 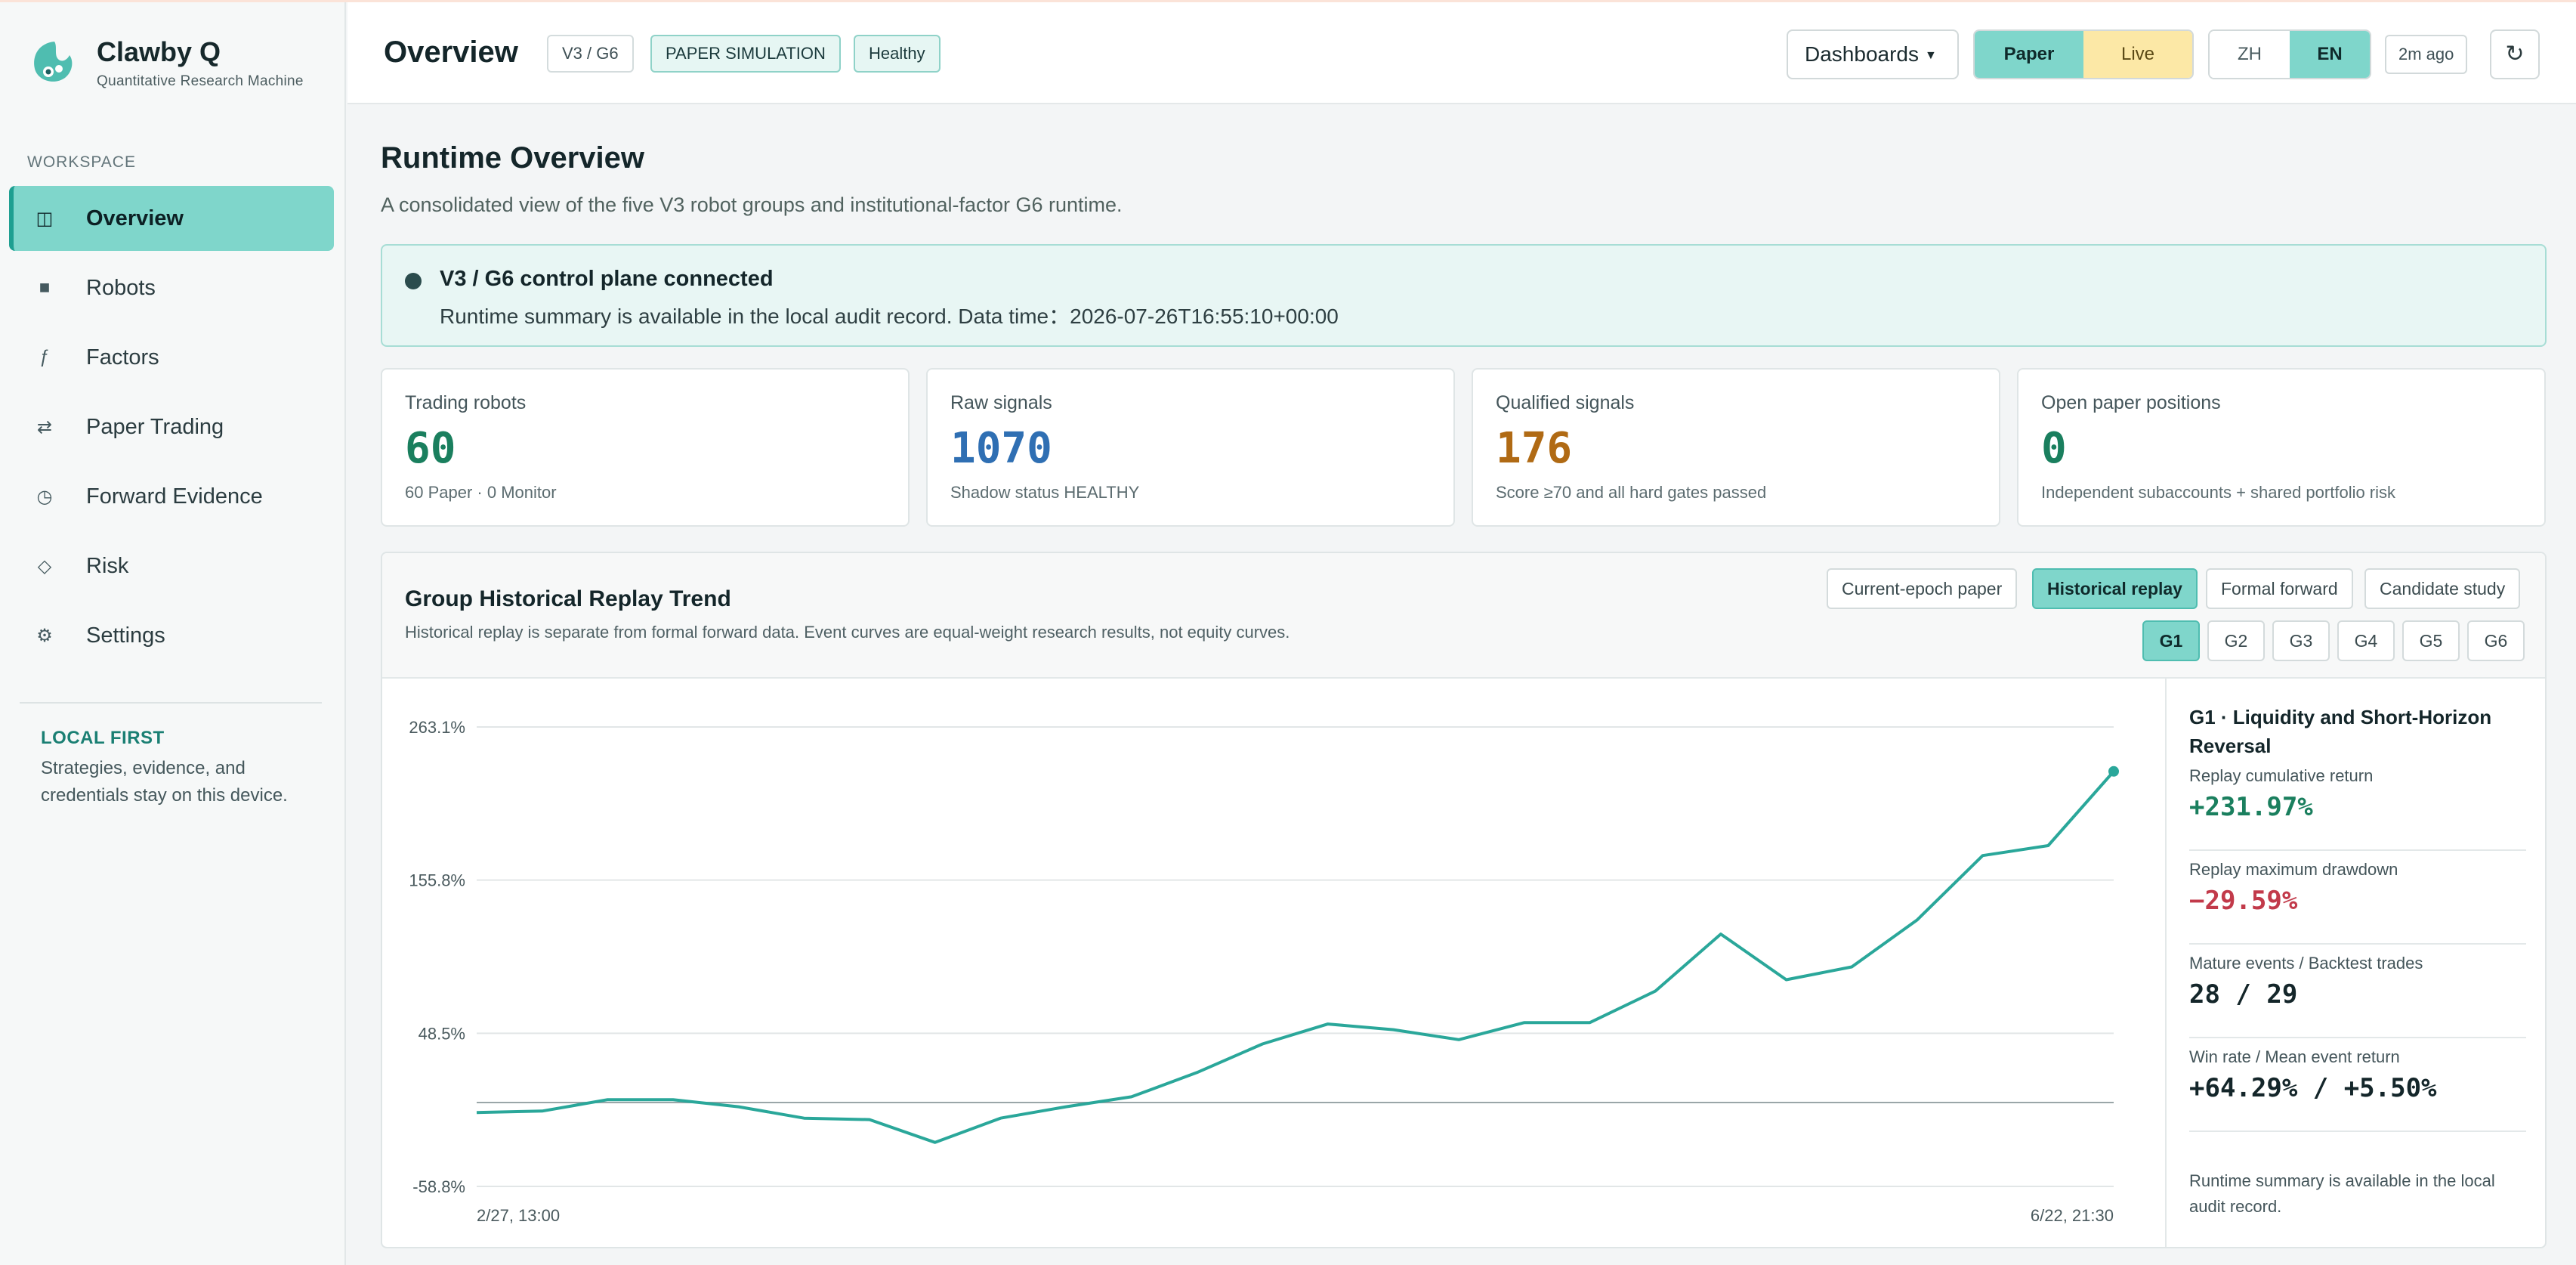 I want to click on layout-icon: ◫, so click(x=45, y=218).